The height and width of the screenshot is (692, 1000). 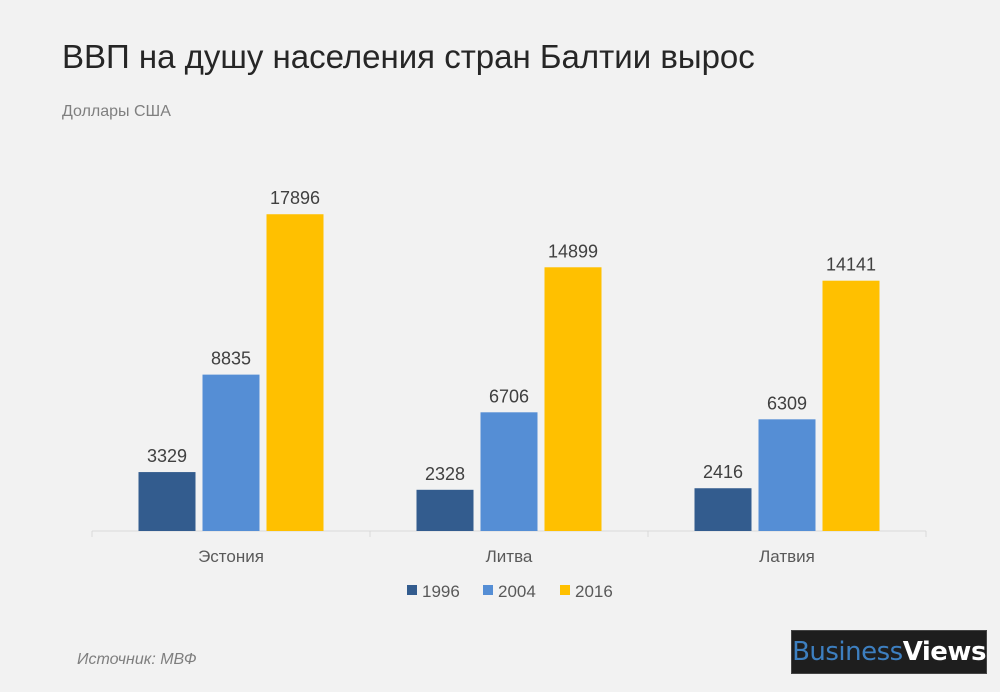 What do you see at coordinates (137, 659) in the screenshot?
I see `source-note: Источник: МВФ` at bounding box center [137, 659].